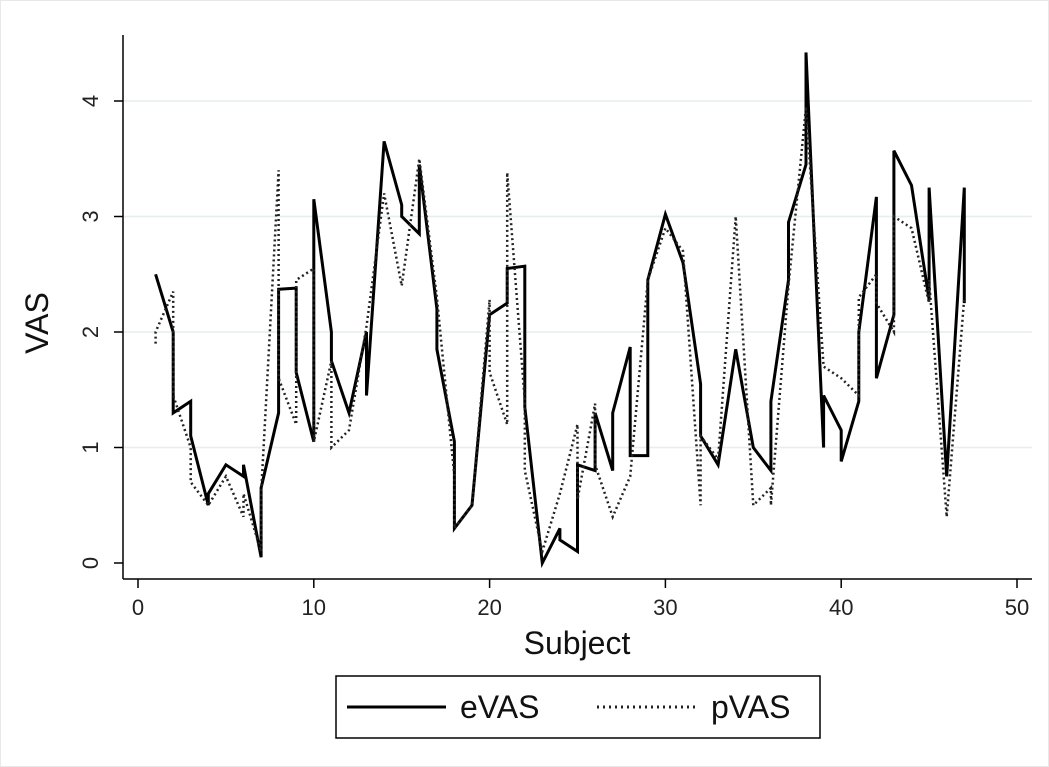 Image resolution: width=1049 pixels, height=767 pixels. I want to click on x-ticks: 0 10 20 30 40 50, so click(580, 599).